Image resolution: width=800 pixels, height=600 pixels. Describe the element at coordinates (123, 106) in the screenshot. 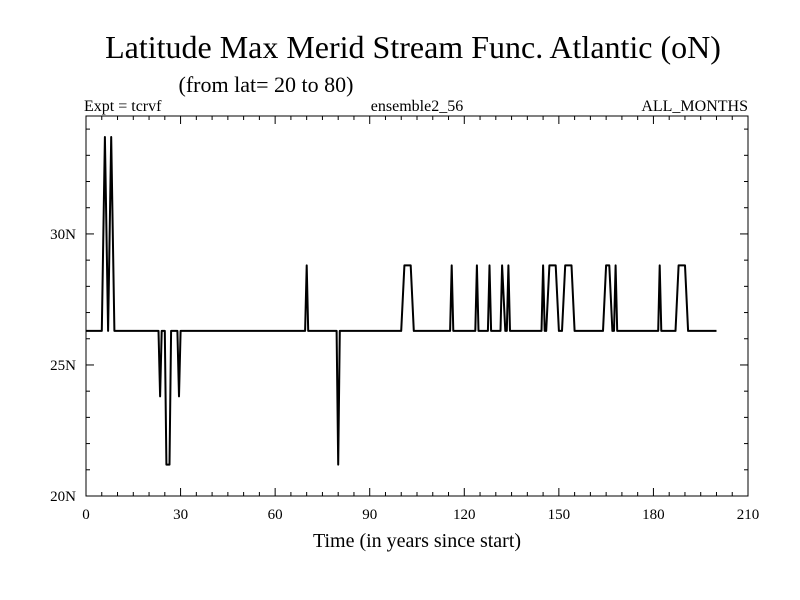

I see `header-left: Expt = tcrvf` at that location.